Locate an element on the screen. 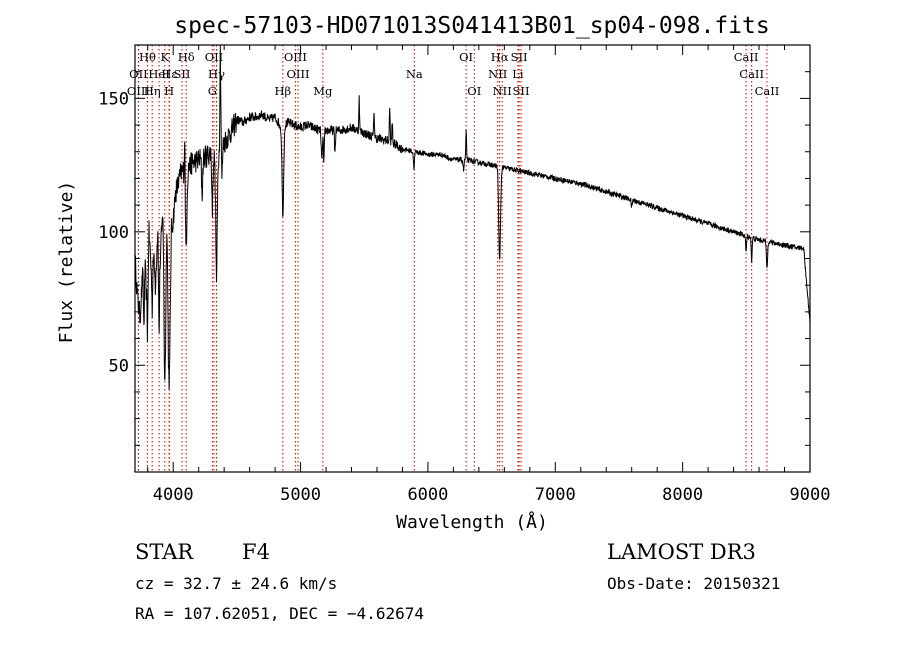  x-tick-label: 7000 is located at coordinates (555, 495).